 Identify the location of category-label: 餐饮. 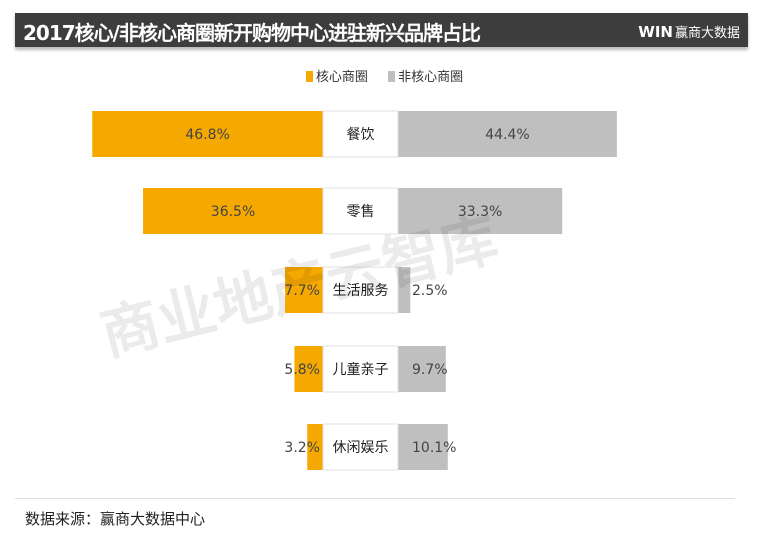
(361, 135).